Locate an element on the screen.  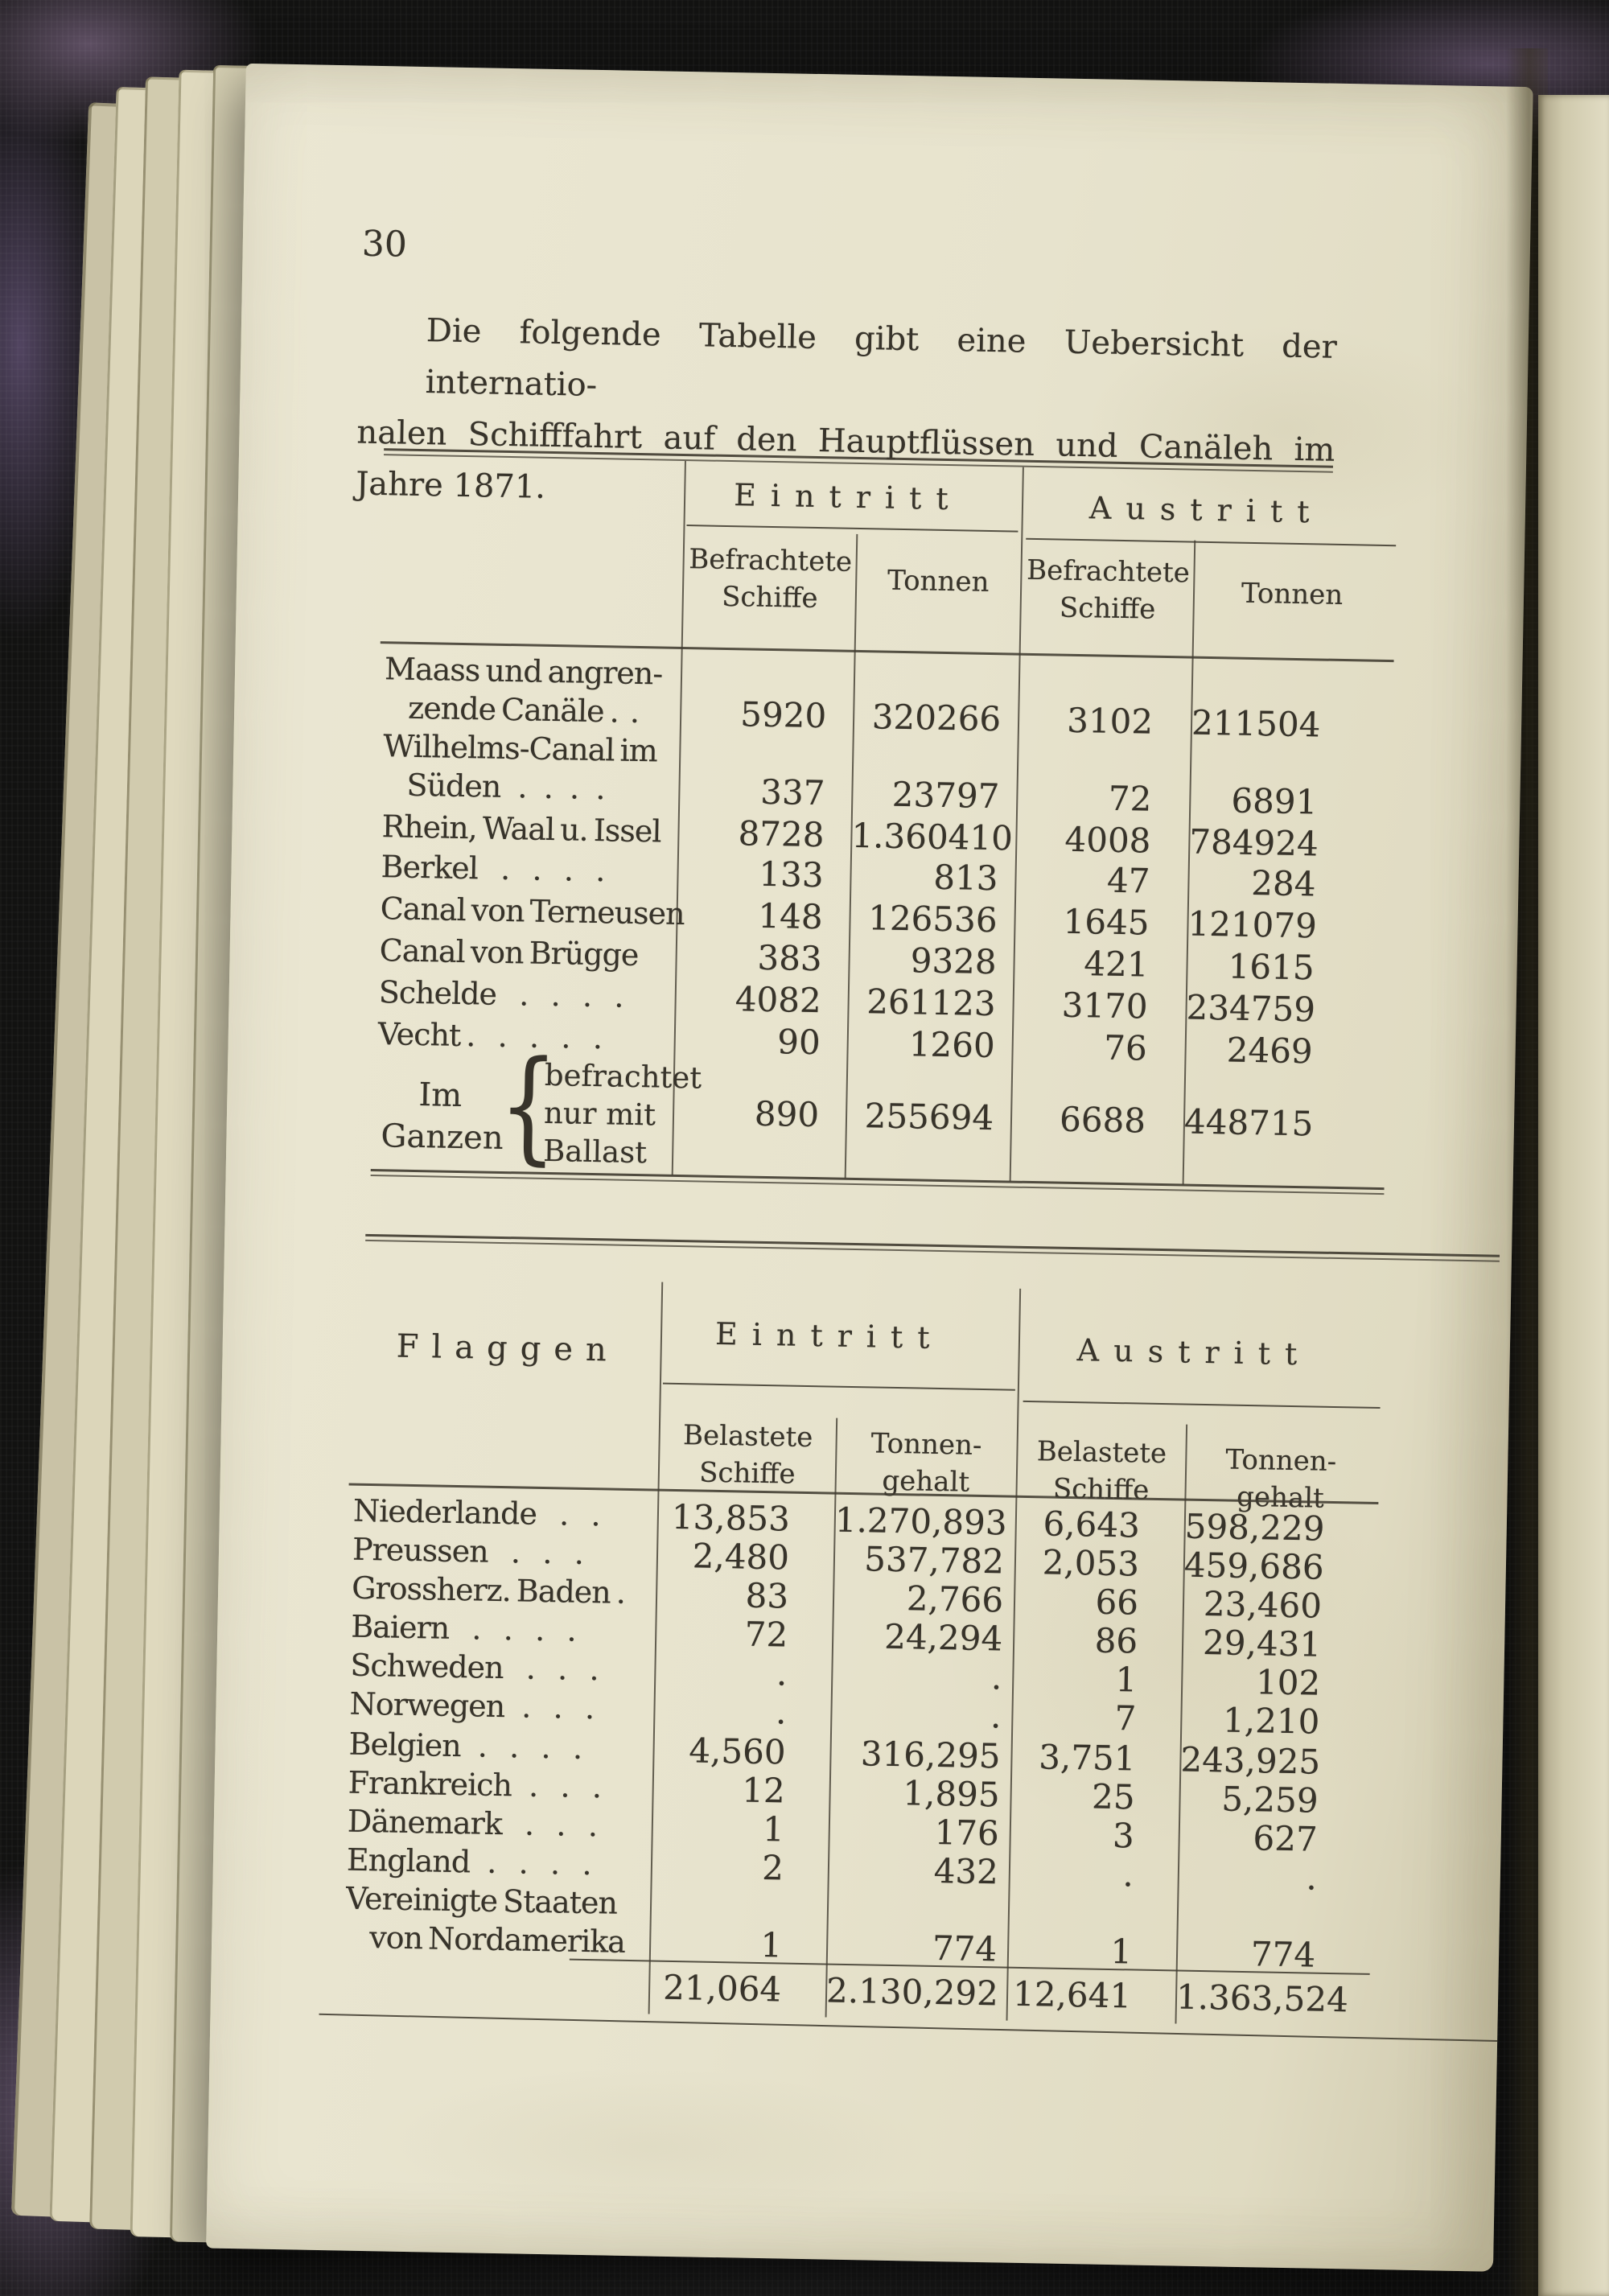
row-label: England . . . . is located at coordinates (469, 1861).